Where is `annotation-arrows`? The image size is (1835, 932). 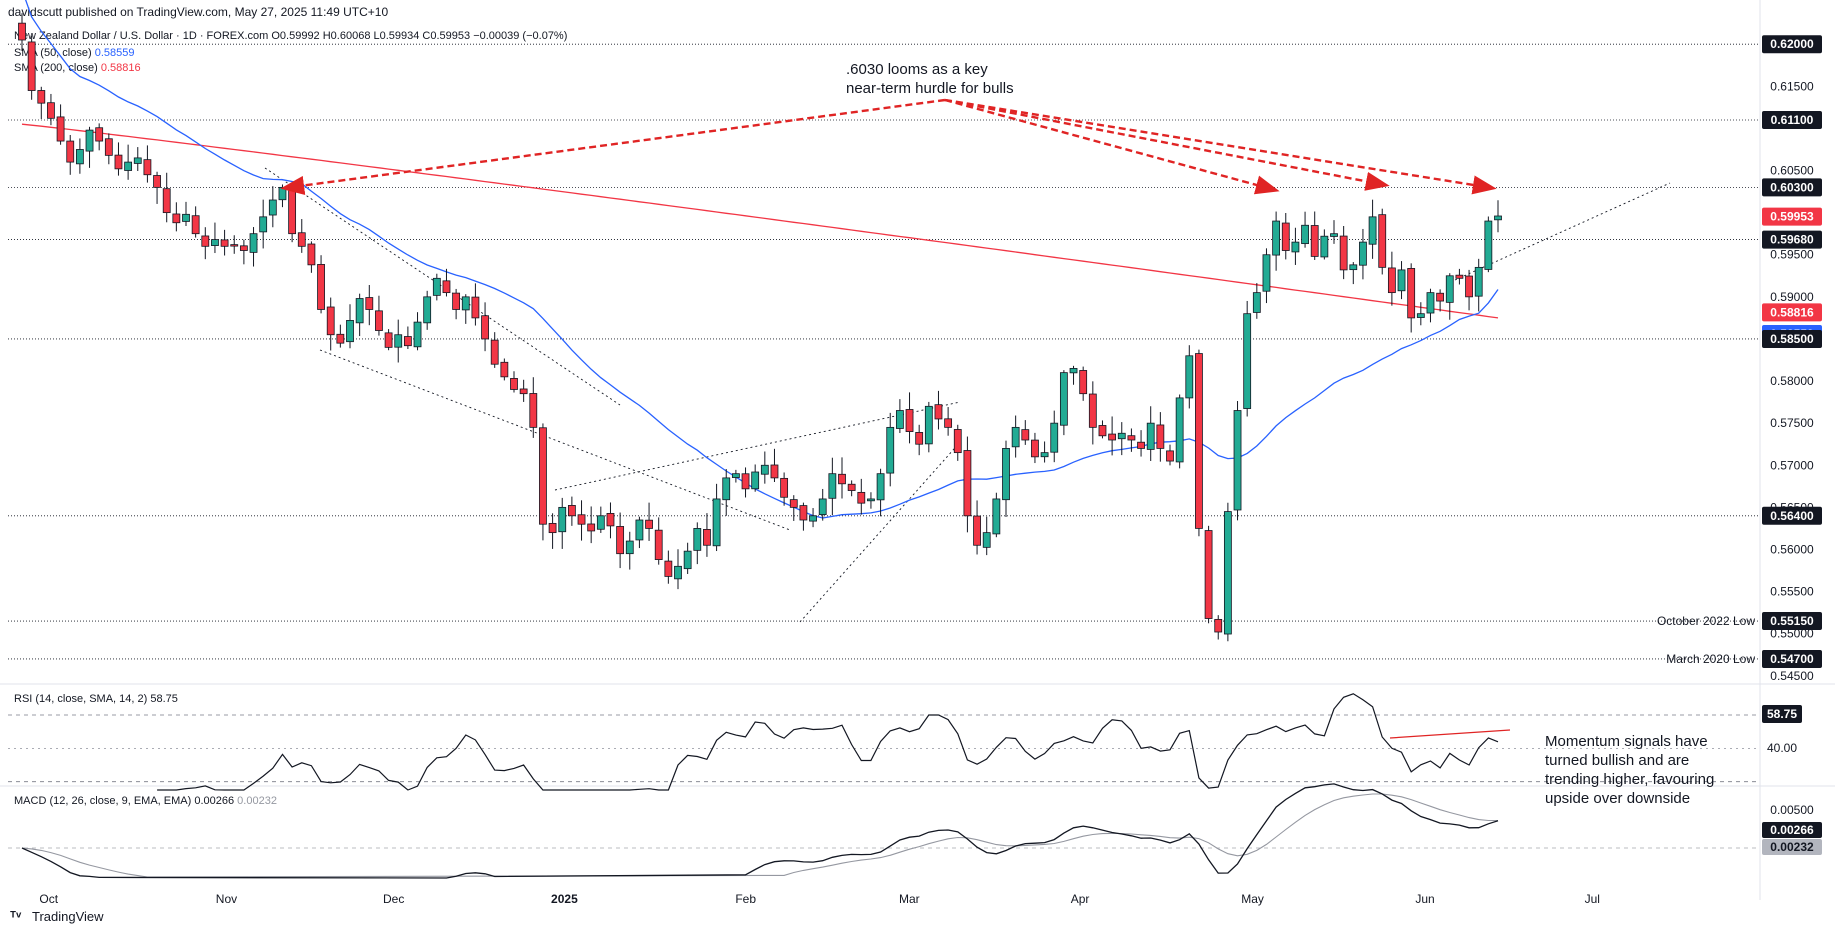
annotation-arrows is located at coordinates (888, 146).